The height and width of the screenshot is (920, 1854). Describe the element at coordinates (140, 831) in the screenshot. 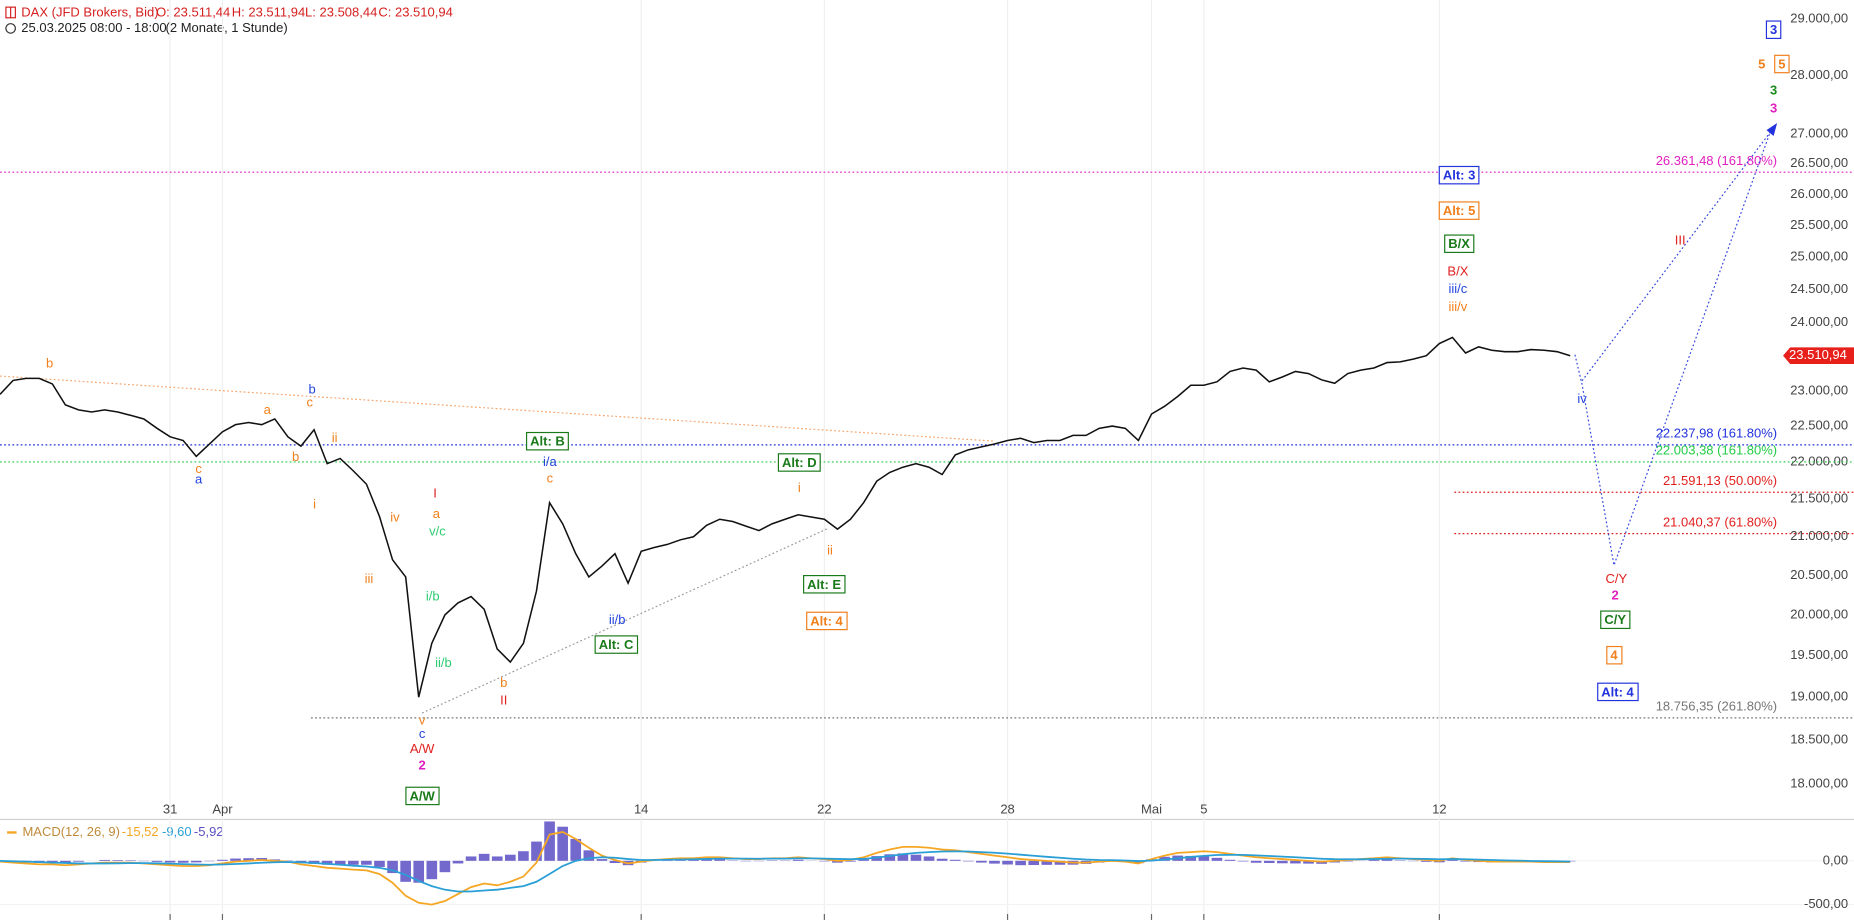

I see `macd-legend-value: -15,52` at that location.